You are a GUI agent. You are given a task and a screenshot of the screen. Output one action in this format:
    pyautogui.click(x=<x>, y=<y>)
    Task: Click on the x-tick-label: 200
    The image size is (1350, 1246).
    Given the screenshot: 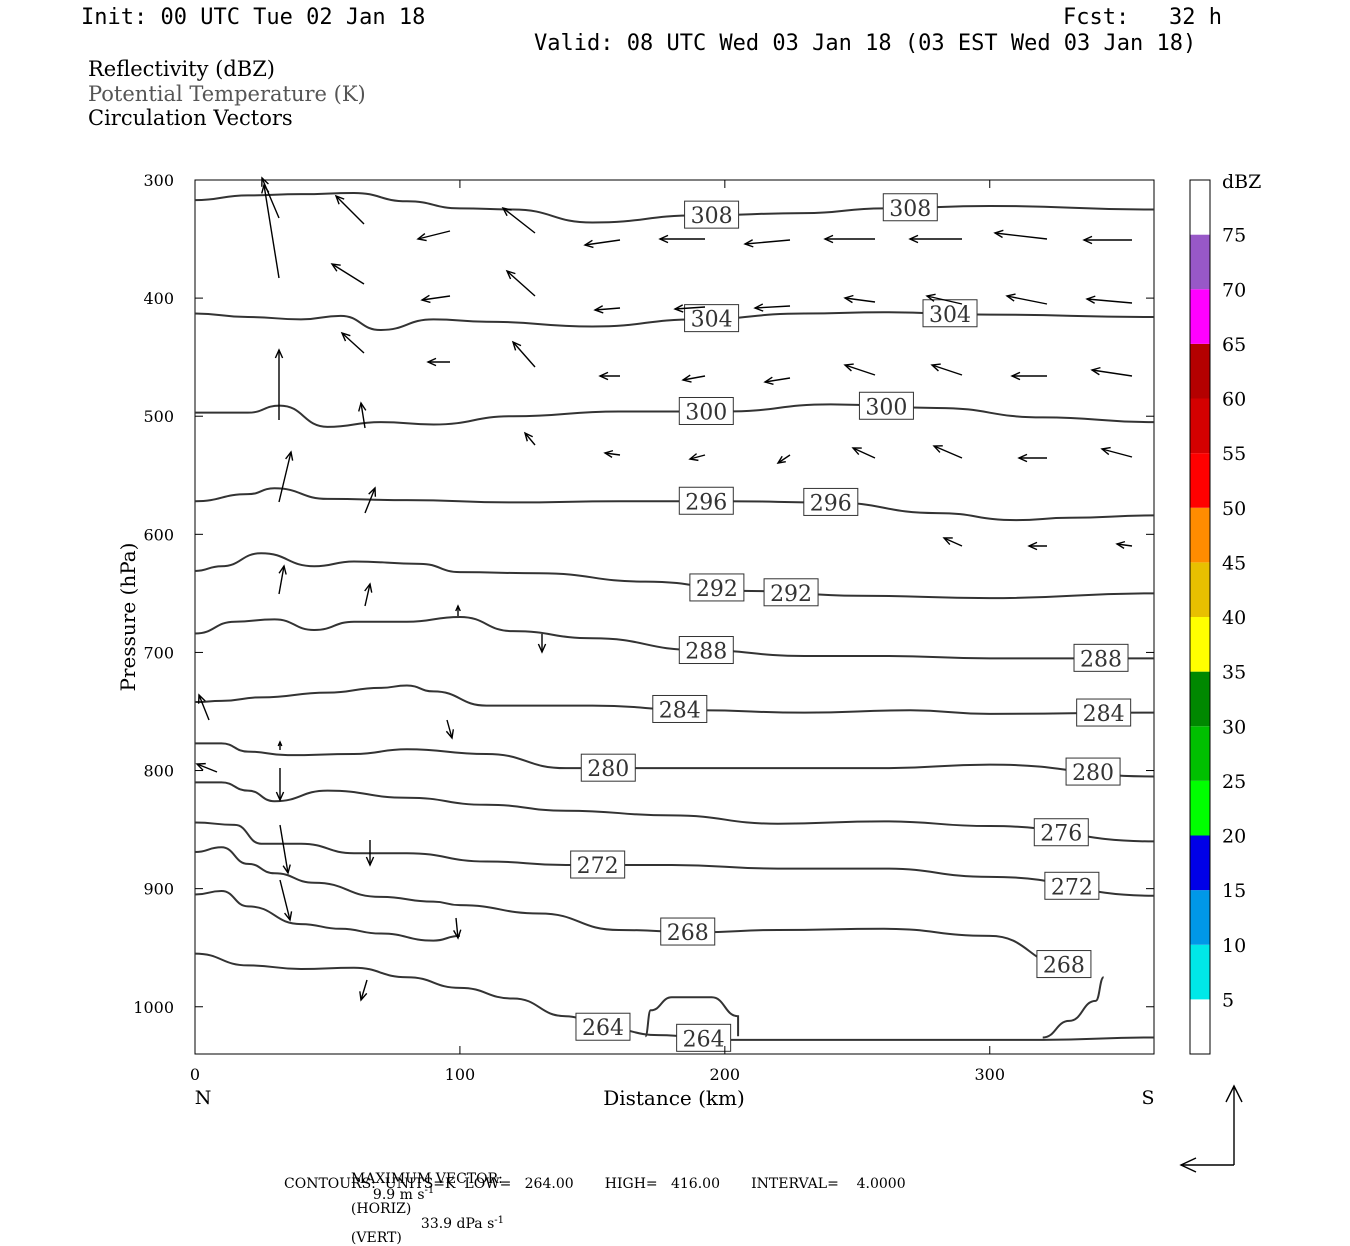 What is the action you would take?
    pyautogui.click(x=725, y=1074)
    